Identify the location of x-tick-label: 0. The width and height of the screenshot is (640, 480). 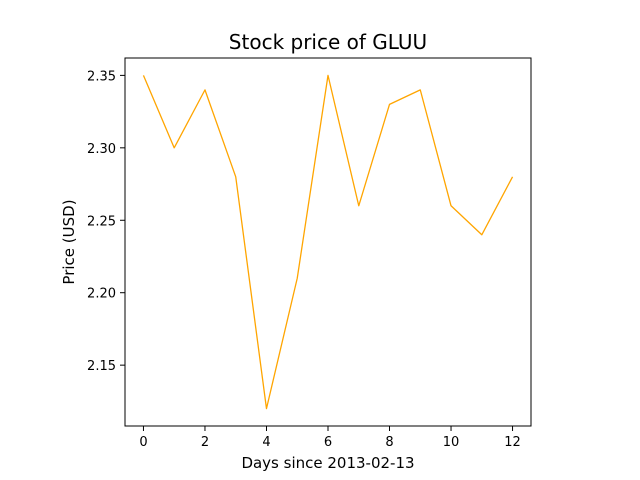
(143, 442).